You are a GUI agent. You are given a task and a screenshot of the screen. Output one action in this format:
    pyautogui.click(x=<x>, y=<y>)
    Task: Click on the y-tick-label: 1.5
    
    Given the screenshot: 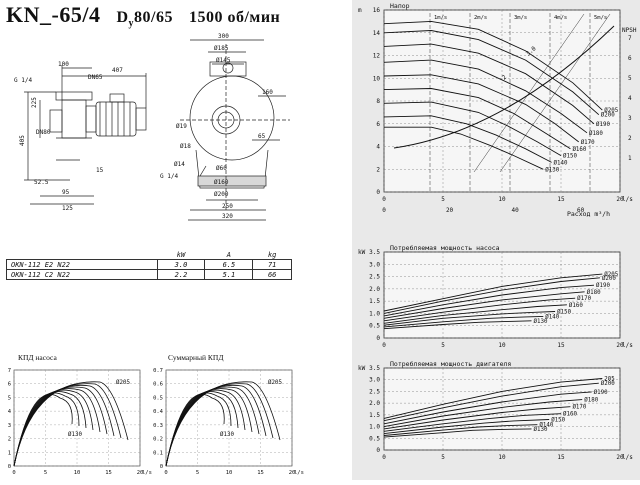 What is the action you would take?
    pyautogui.click(x=374, y=301)
    